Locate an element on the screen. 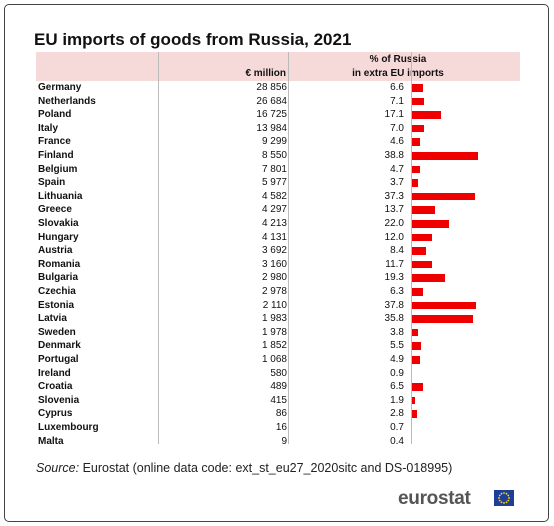 This screenshot has width=554, height=526. table-row: Lithuania 4 582 37.3 is located at coordinates (278, 197).